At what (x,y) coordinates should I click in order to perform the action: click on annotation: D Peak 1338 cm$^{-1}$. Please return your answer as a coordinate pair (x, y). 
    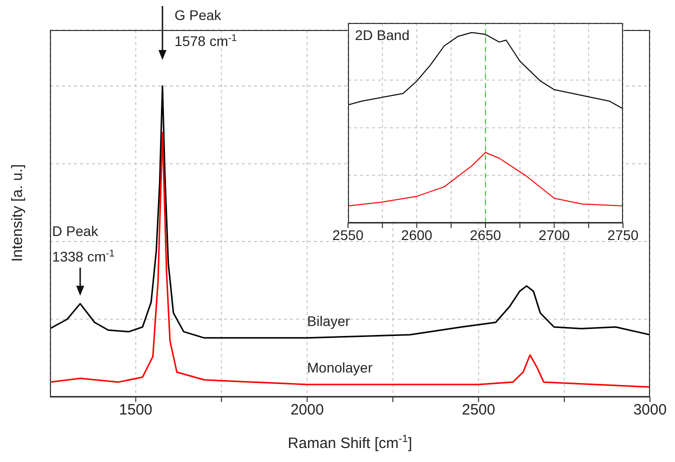
    Looking at the image, I should click on (83, 243).